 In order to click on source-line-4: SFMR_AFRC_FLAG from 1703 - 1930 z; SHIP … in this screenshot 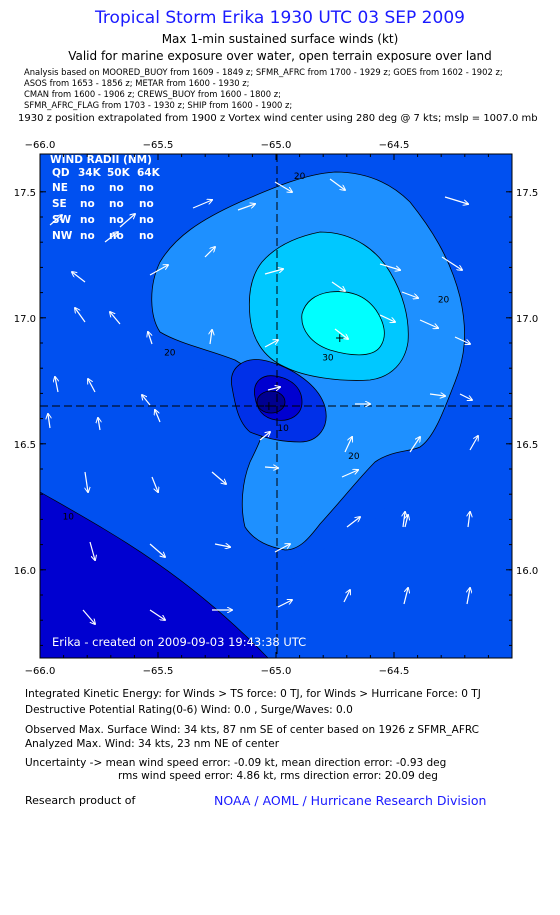, I will do `click(158, 105)`.